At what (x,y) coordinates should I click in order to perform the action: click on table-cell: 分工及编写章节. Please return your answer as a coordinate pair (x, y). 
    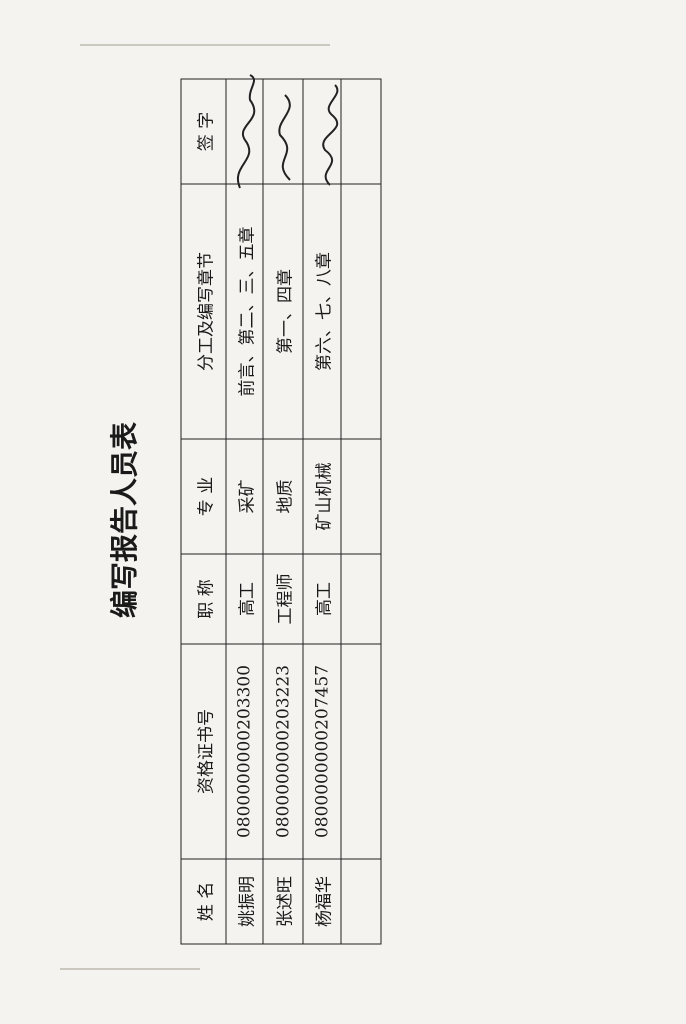
    Looking at the image, I should click on (203, 311).